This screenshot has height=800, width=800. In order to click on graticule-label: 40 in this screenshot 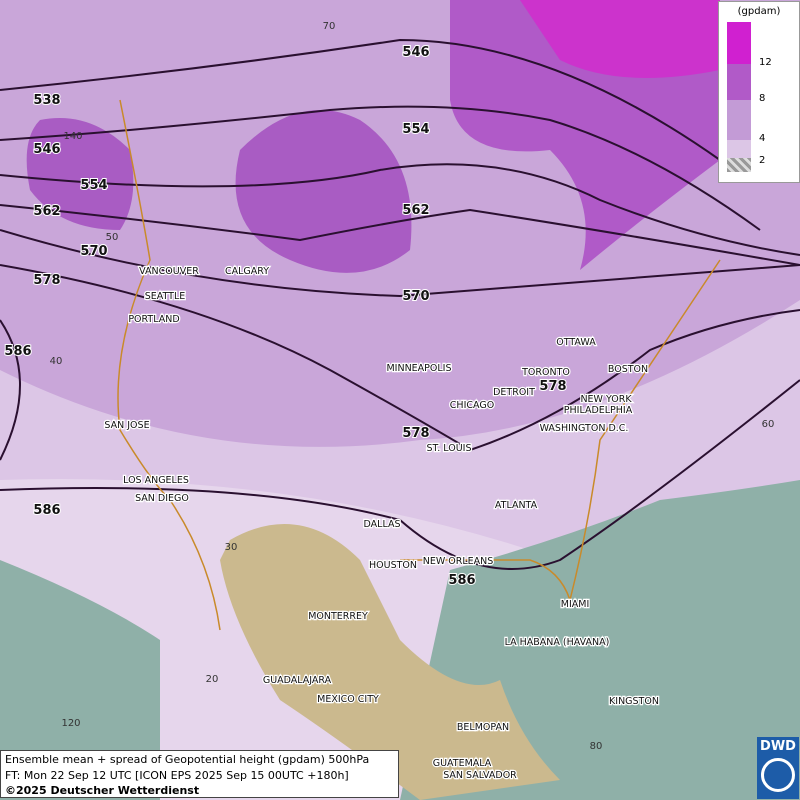, I will do `click(56, 361)`.